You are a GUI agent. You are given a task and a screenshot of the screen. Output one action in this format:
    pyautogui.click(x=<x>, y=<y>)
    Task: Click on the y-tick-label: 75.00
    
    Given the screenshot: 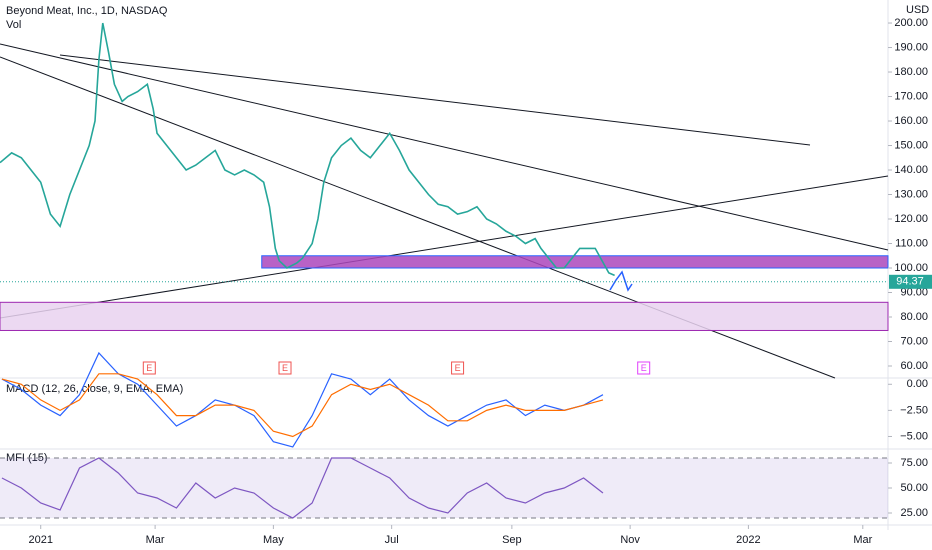 What is the action you would take?
    pyautogui.click(x=914, y=463)
    